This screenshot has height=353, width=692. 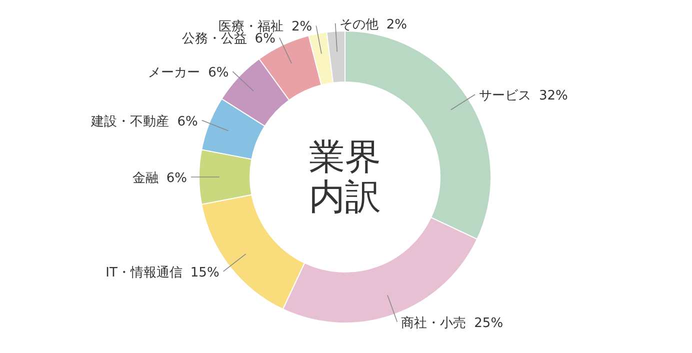 What do you see at coordinates (345, 177) in the screenshot?
I see `text: 業界内訳` at bounding box center [345, 177].